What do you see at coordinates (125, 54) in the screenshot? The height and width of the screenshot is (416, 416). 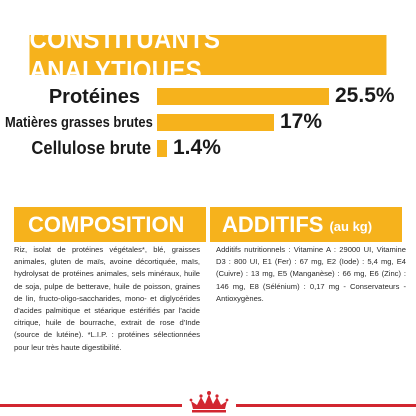 I see `constituants-title: CONSTITUANTS ANALYTIQUES` at bounding box center [125, 54].